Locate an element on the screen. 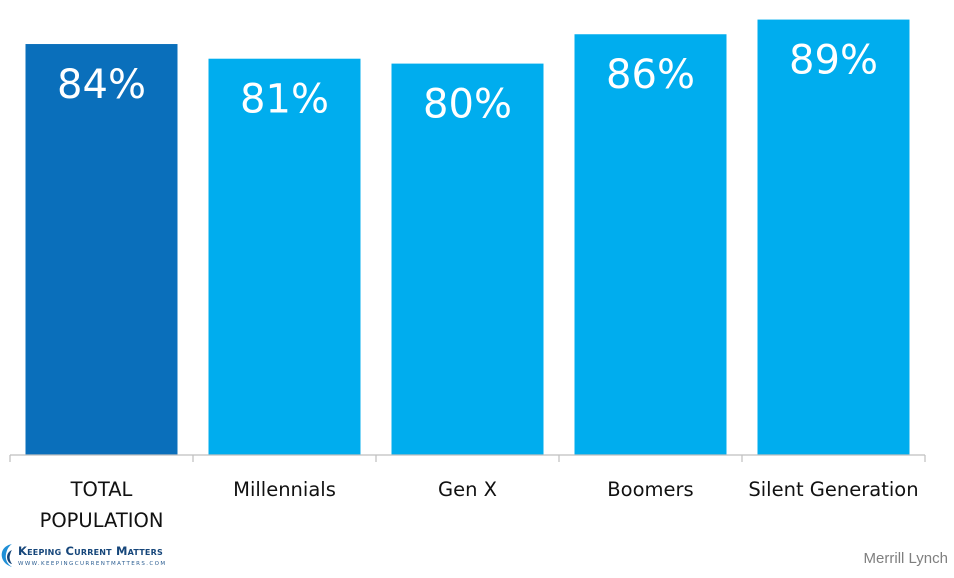 The height and width of the screenshot is (578, 954). category-label: Millennials is located at coordinates (284, 489).